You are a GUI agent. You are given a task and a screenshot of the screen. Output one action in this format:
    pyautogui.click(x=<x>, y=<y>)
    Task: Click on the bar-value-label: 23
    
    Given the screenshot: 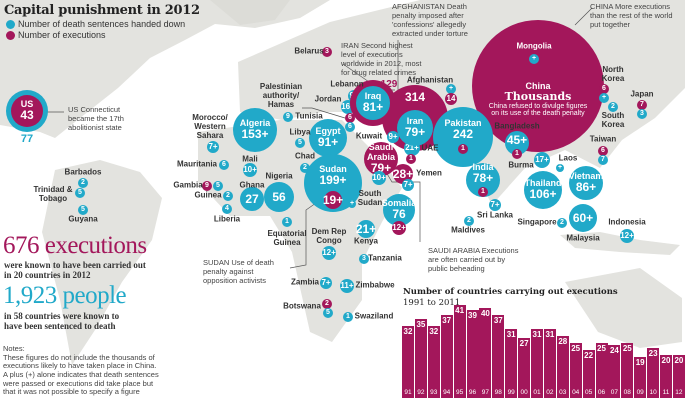 What is the action you would take?
    pyautogui.click(x=653, y=353)
    